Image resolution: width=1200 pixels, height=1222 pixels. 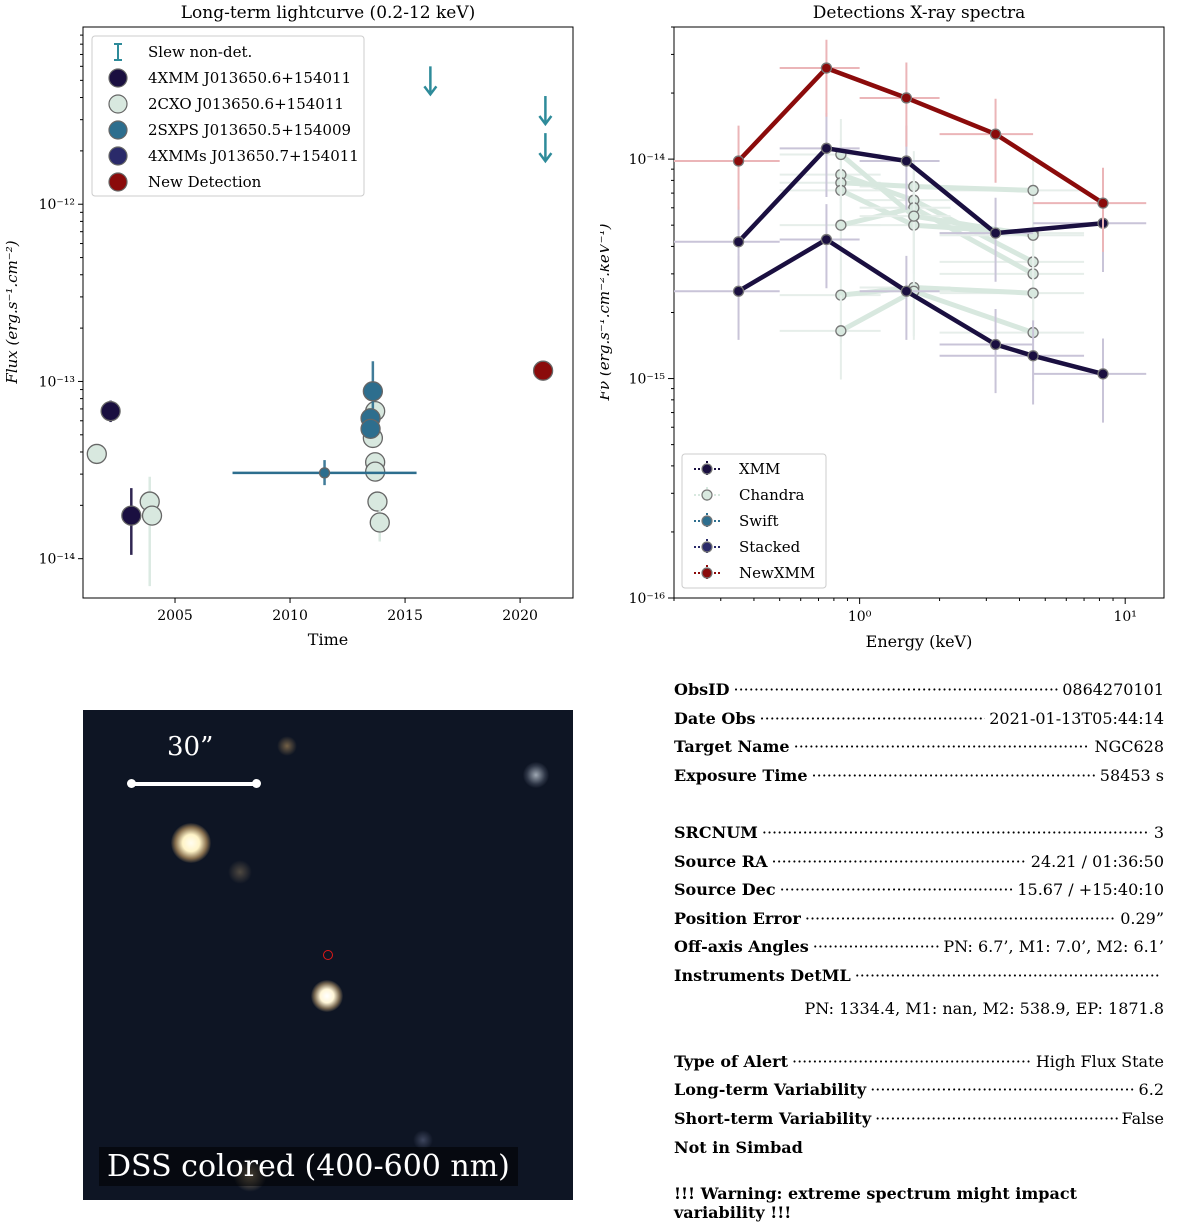 What do you see at coordinates (328, 639) in the screenshot?
I see `lightcurve-xlabel: Time` at bounding box center [328, 639].